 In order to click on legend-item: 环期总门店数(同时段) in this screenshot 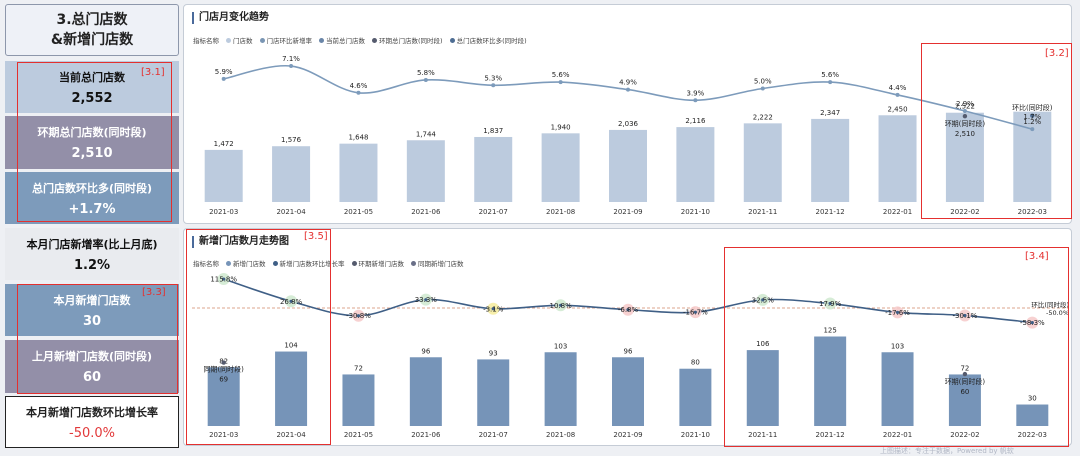, I will do `click(407, 40)`.